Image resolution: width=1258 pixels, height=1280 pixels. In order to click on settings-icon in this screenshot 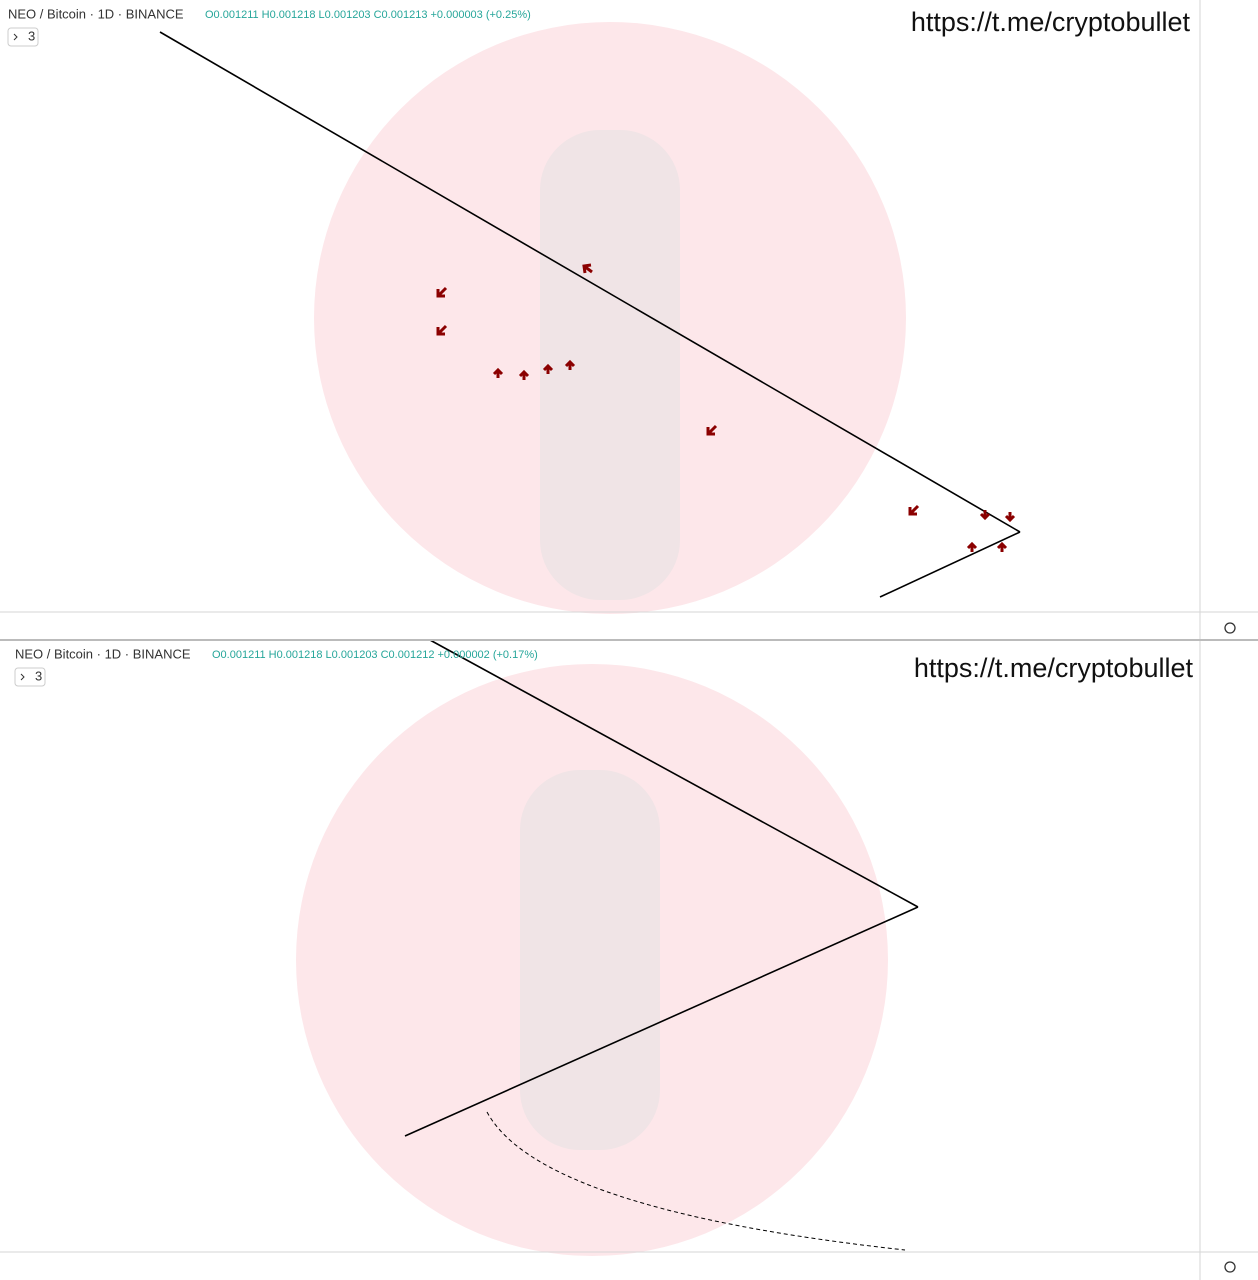, I will do `click(1230, 947)`.